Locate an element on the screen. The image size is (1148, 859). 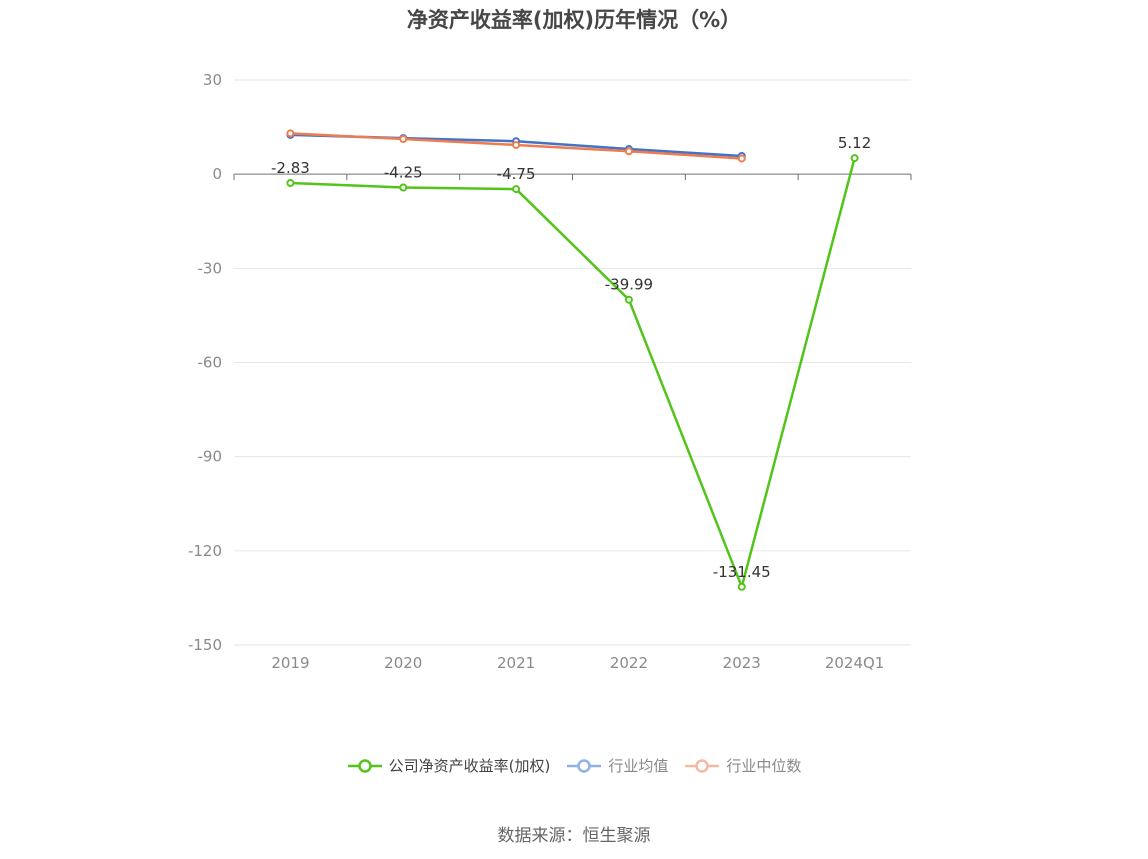
y-tick-label: -60 is located at coordinates (210, 363).